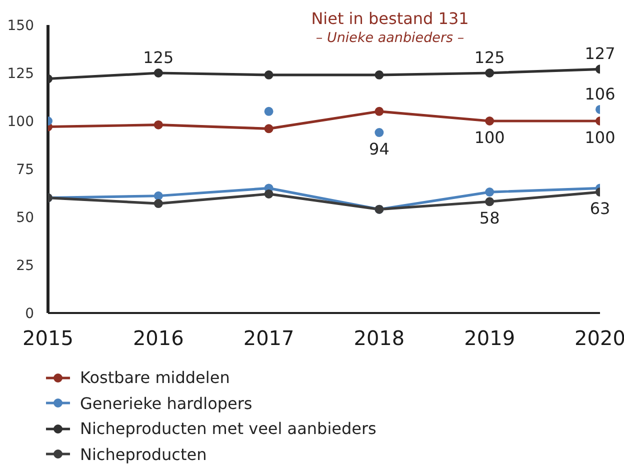 The height and width of the screenshot is (465, 624). I want to click on legend-label: Nicheproducten met veel aanbieders, so click(228, 428).